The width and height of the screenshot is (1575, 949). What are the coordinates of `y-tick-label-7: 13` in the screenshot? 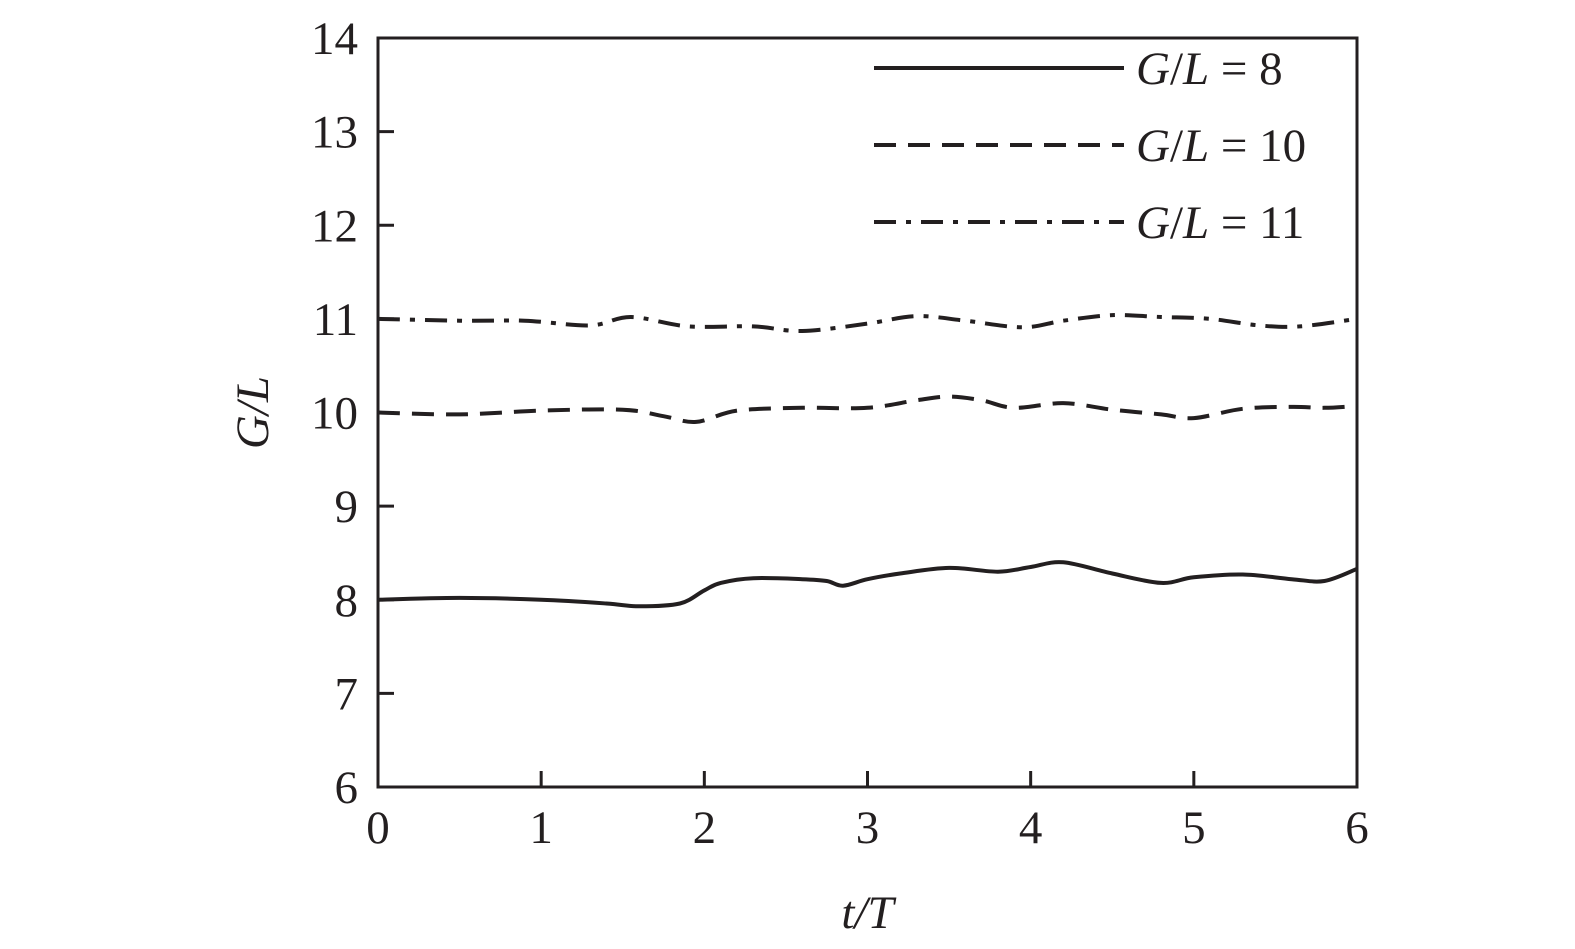 It's located at (334, 133).